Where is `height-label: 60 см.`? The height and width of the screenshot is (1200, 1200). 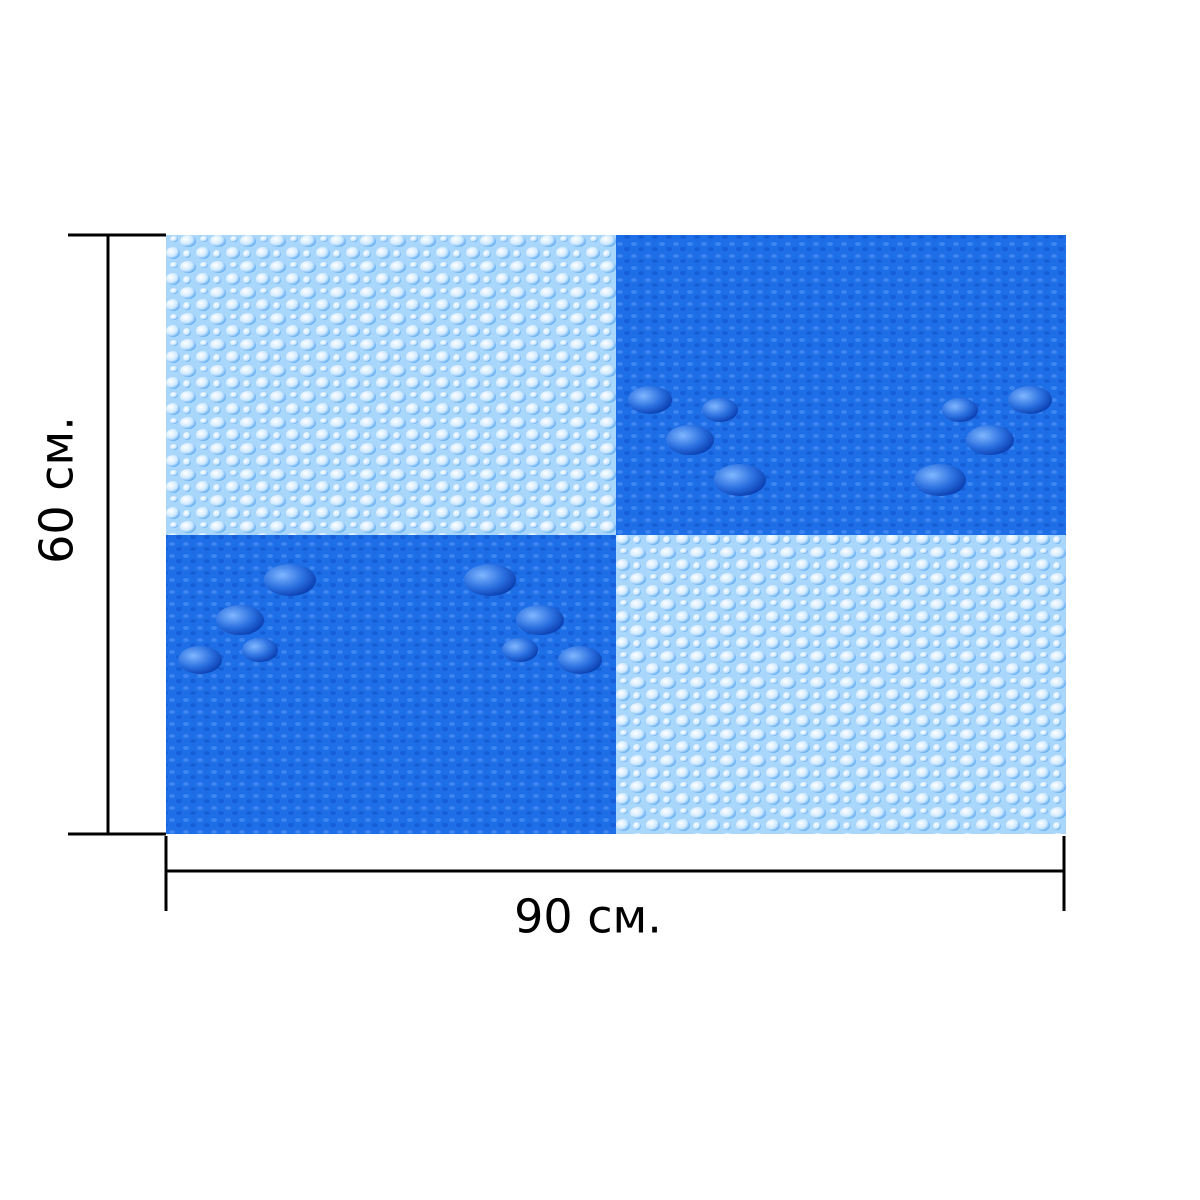
height-label: 60 см. is located at coordinates (57, 490).